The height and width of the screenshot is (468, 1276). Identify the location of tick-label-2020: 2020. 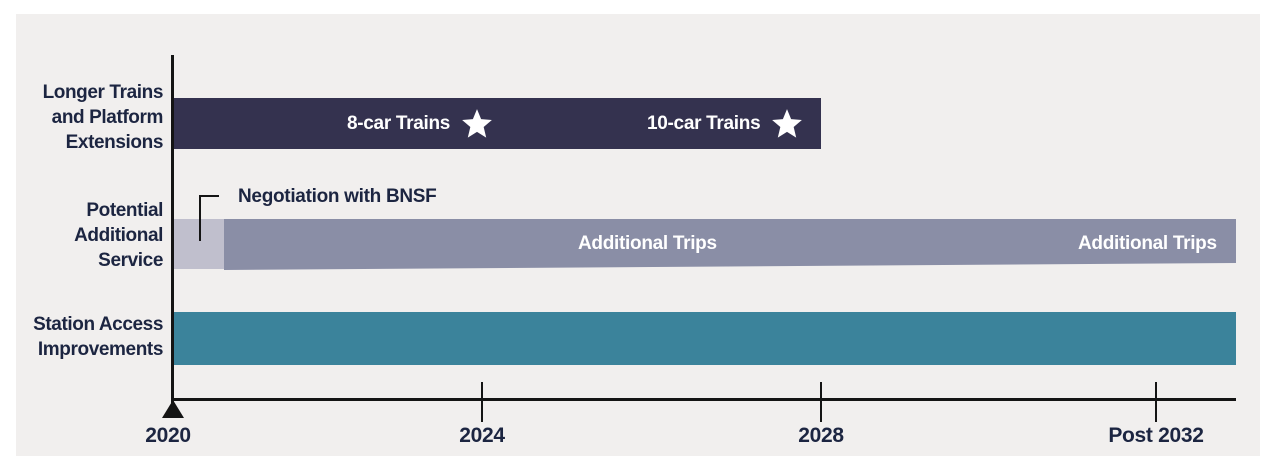
(168, 435).